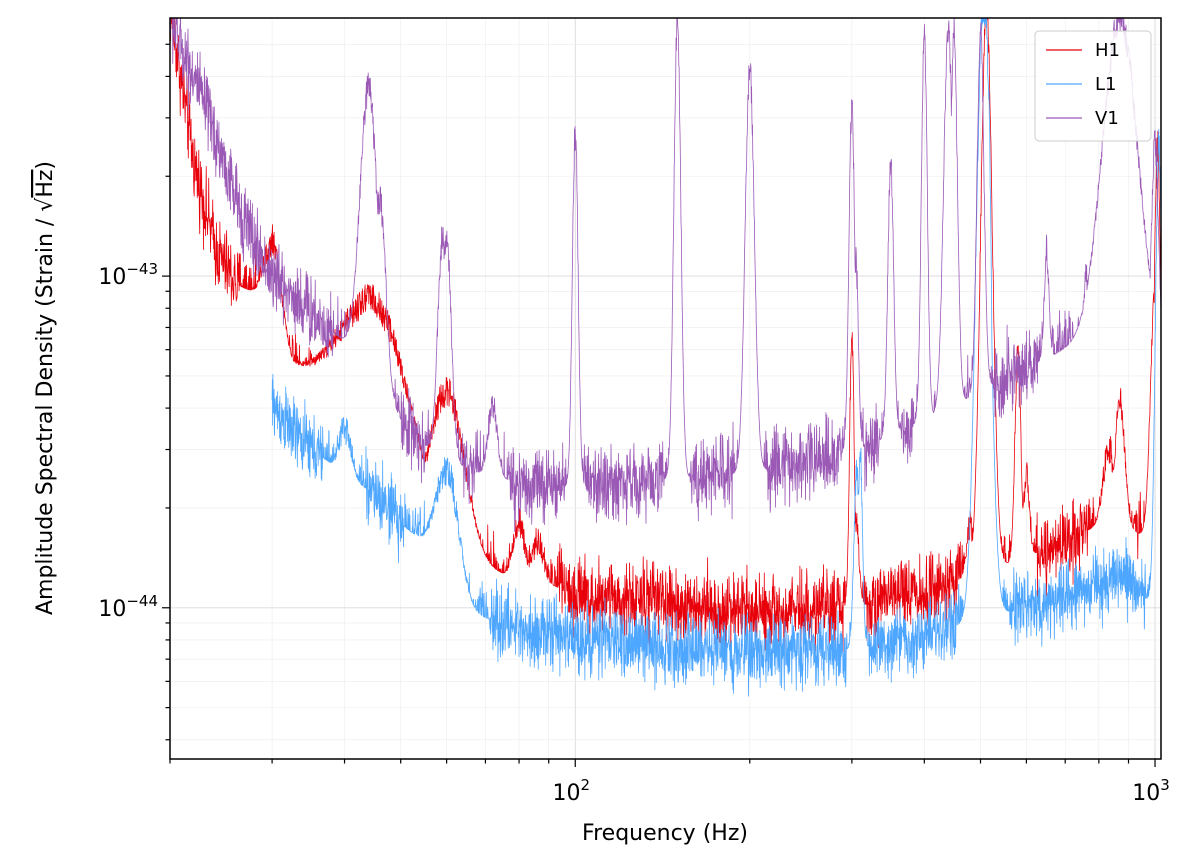  I want to click on x-axis-title: Frequency (Hz), so click(665, 833).